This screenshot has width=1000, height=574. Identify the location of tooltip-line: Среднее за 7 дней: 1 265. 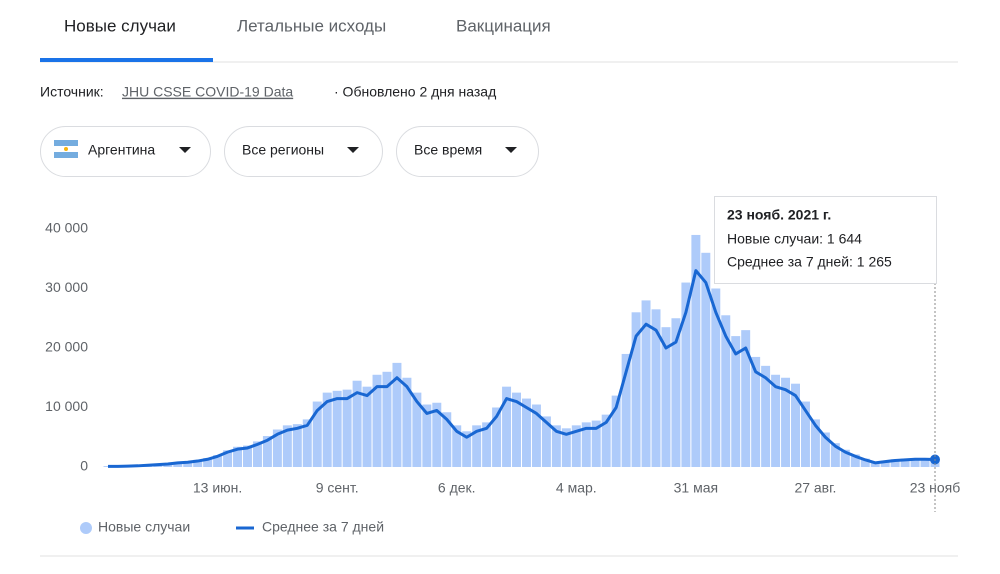
(809, 262).